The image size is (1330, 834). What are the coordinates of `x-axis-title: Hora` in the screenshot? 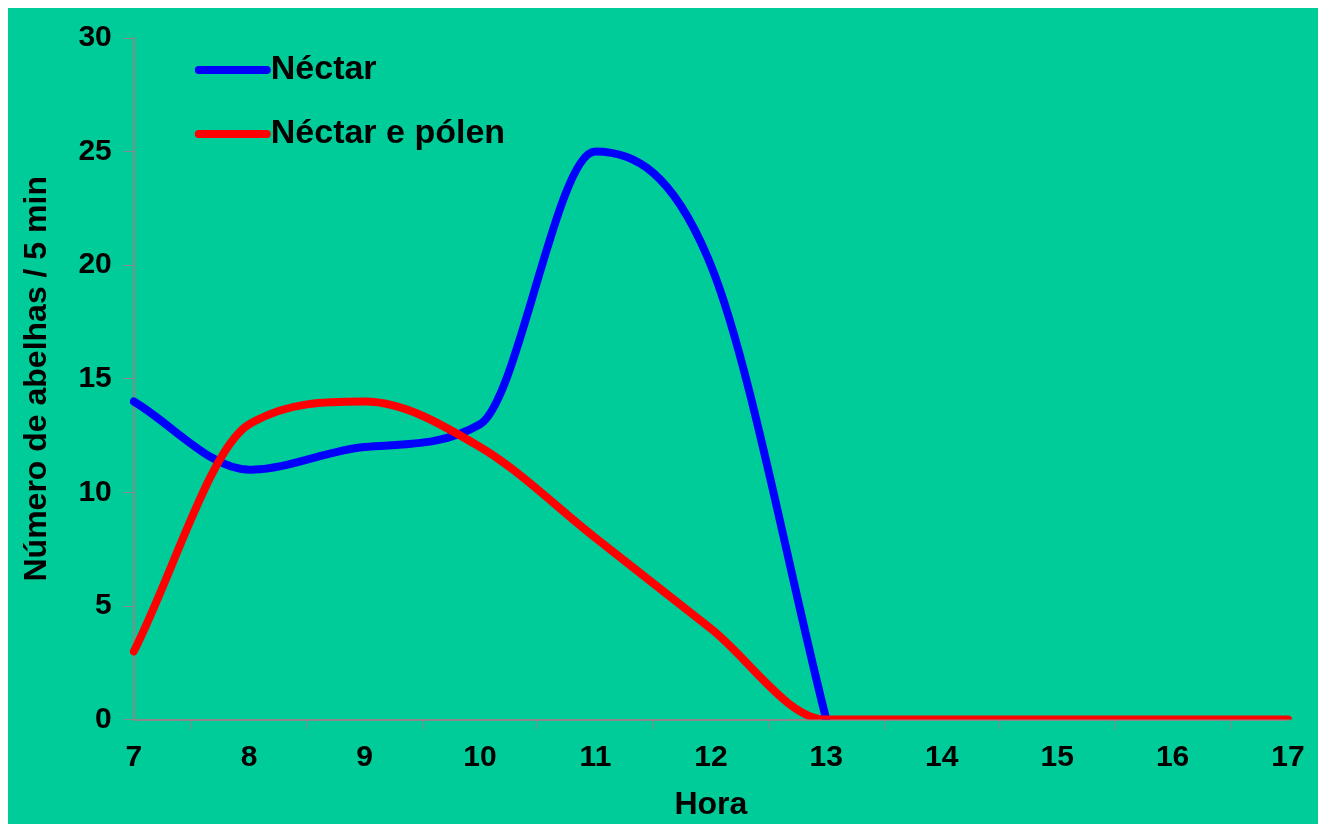 It's located at (711, 802).